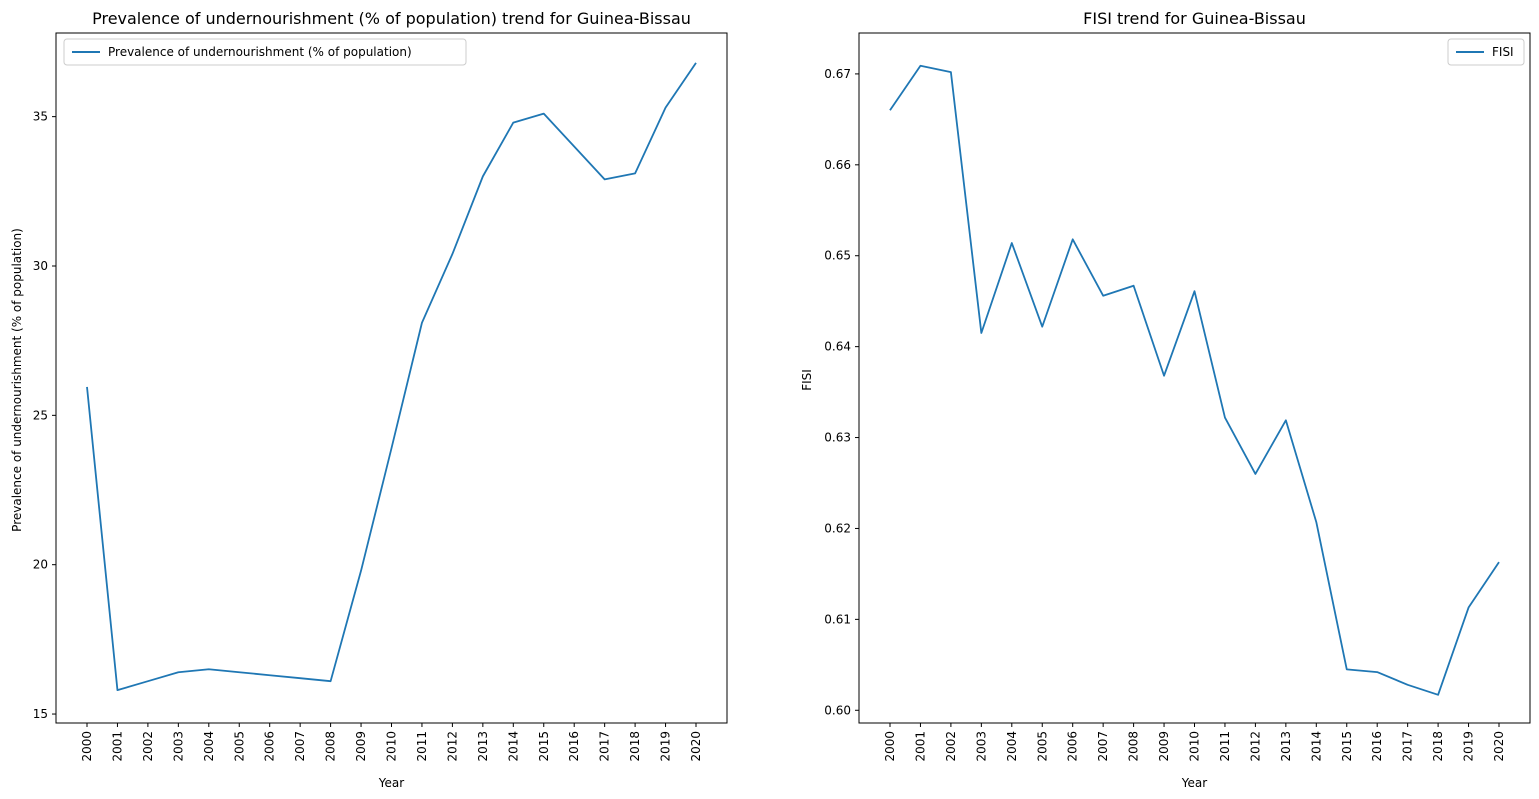  I want to click on y-tick-label: 0.60, so click(837, 710).